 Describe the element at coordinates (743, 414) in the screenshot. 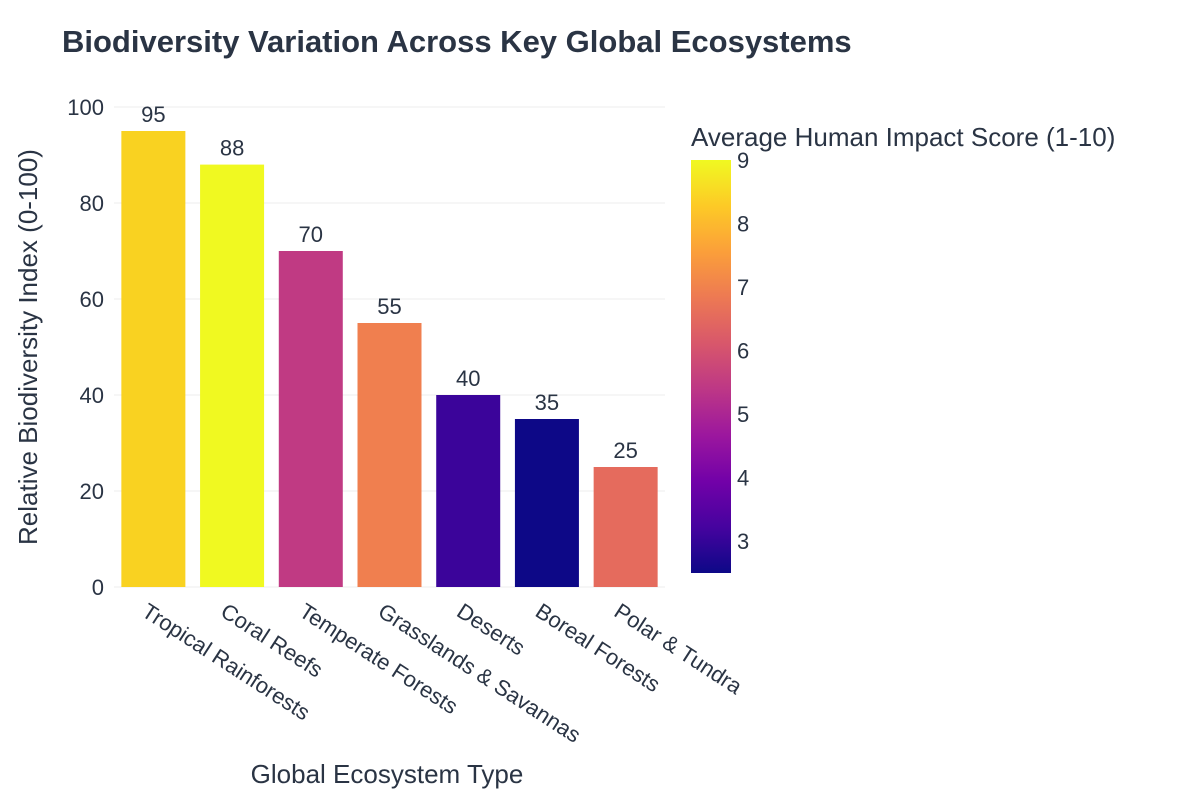

I see `colorbar-tick-label: 5` at that location.